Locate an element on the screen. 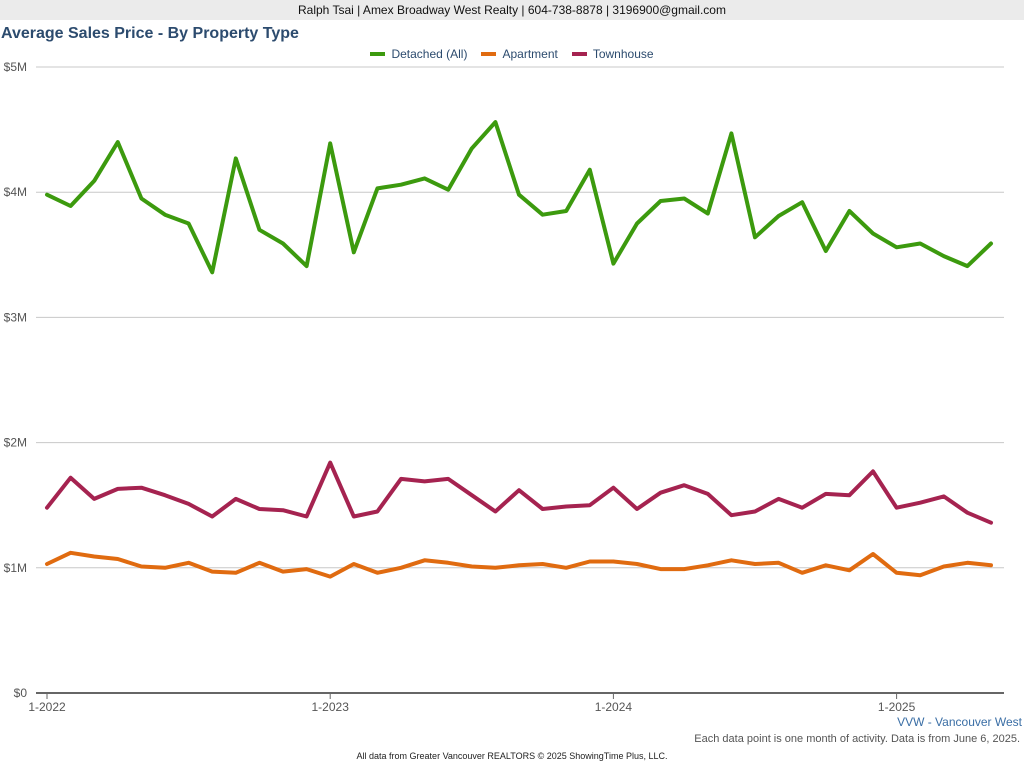 This screenshot has width=1024, height=768. legend-swatch-townhouse is located at coordinates (579, 54).